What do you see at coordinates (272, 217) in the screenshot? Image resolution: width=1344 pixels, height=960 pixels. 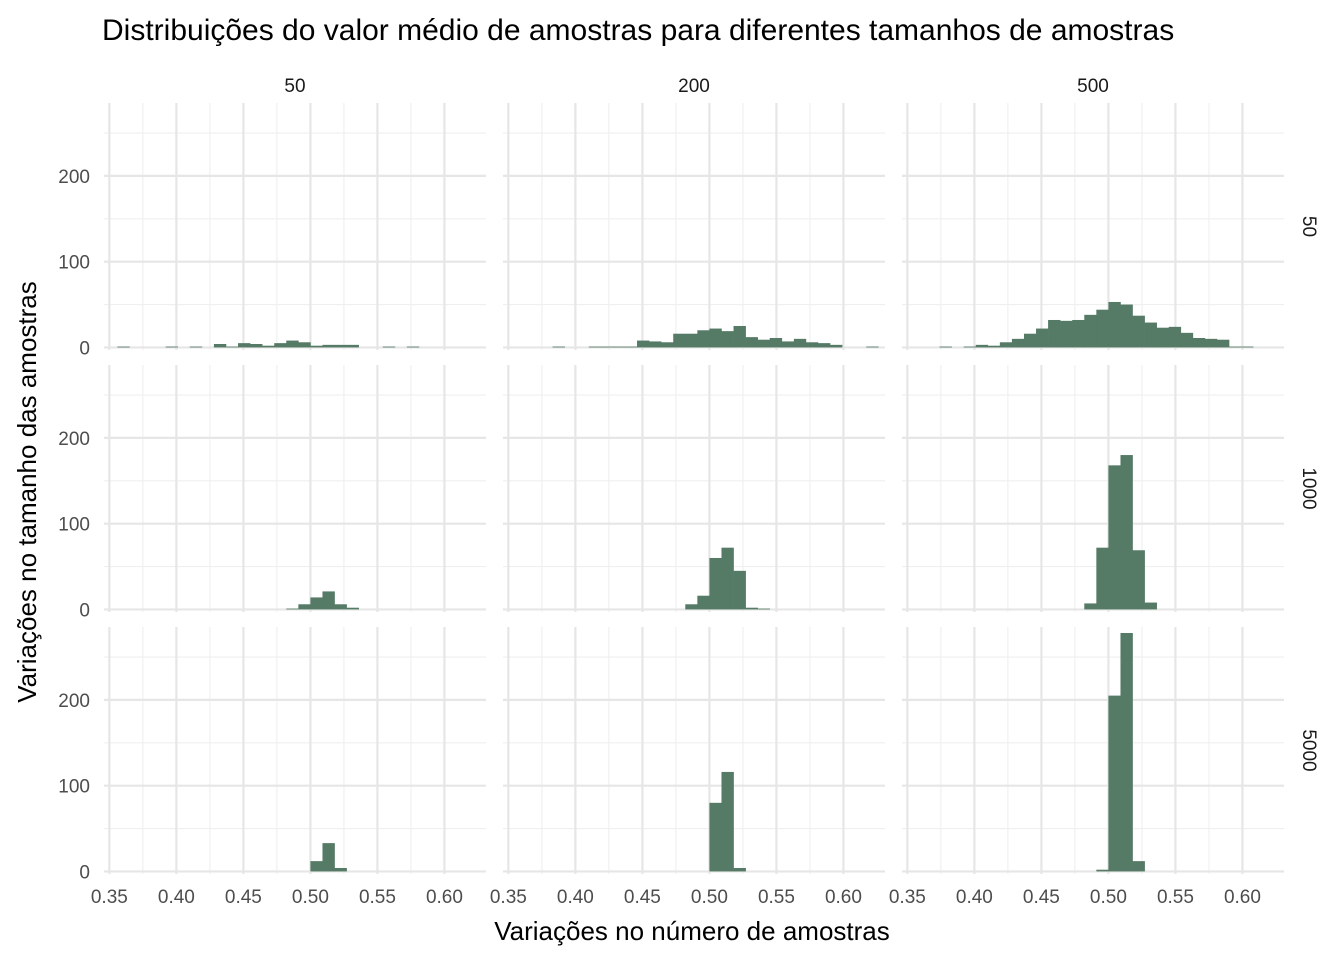 I see `facet-panel: 0 100 200 50` at bounding box center [272, 217].